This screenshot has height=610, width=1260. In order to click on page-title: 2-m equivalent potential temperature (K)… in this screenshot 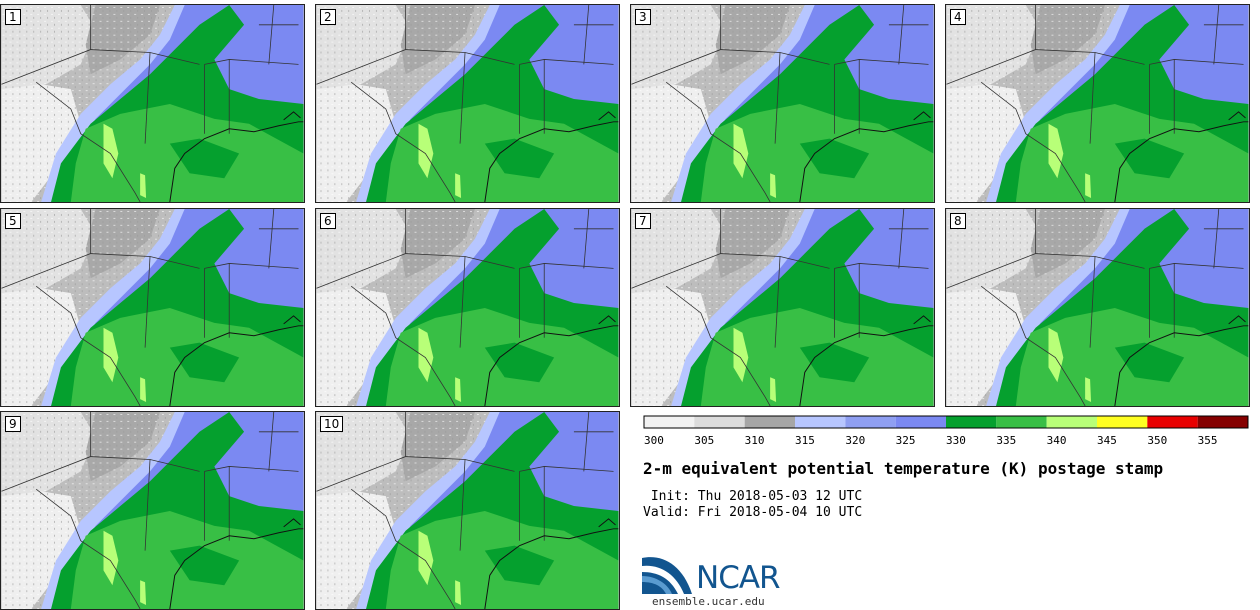, I will do `click(903, 468)`.